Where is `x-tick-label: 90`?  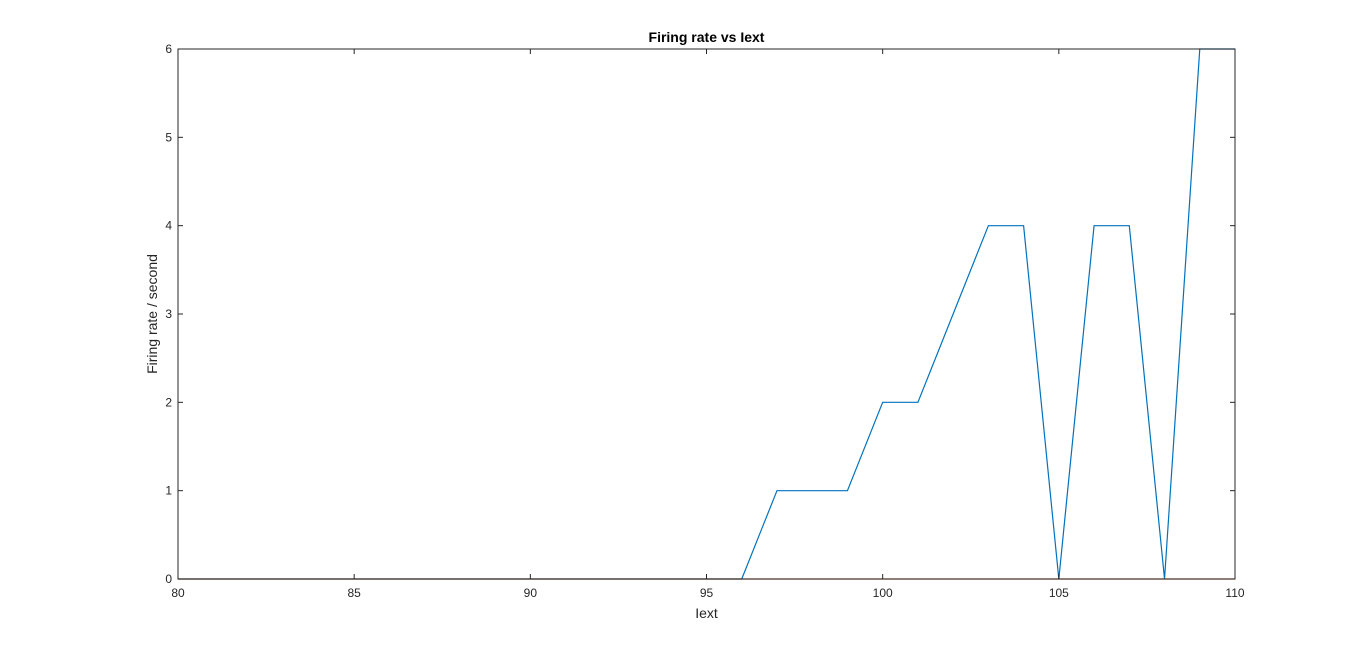 x-tick-label: 90 is located at coordinates (531, 593).